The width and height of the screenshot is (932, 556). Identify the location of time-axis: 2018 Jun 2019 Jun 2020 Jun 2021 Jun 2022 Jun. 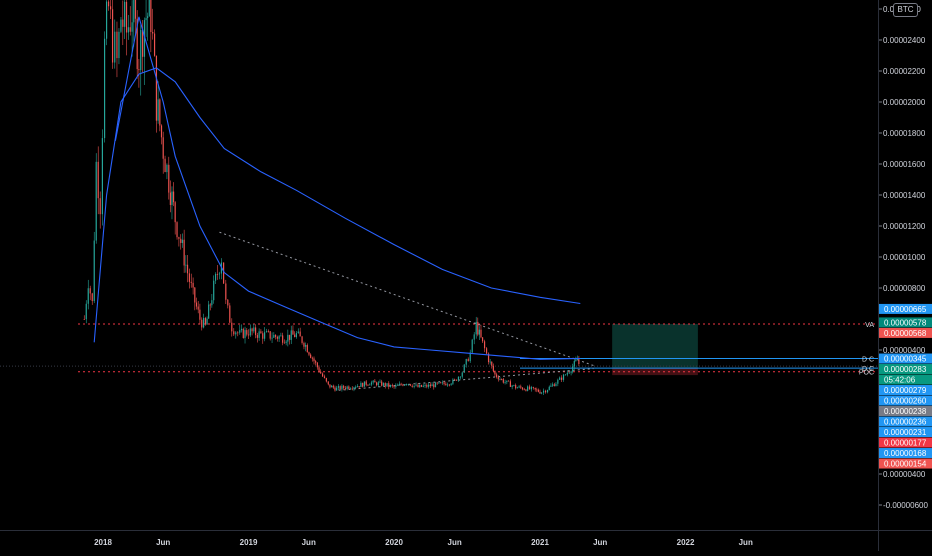
(439, 540).